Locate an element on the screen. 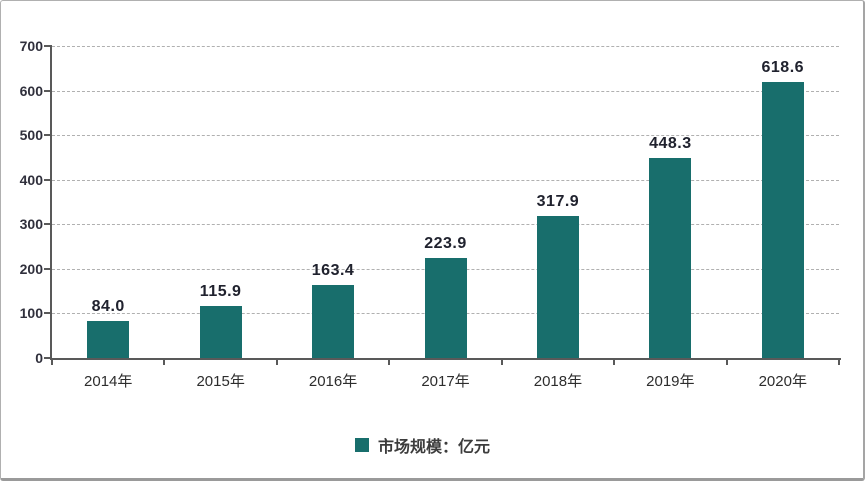 The image size is (865, 481). legend: 市场规模：亿元 is located at coordinates (422, 445).